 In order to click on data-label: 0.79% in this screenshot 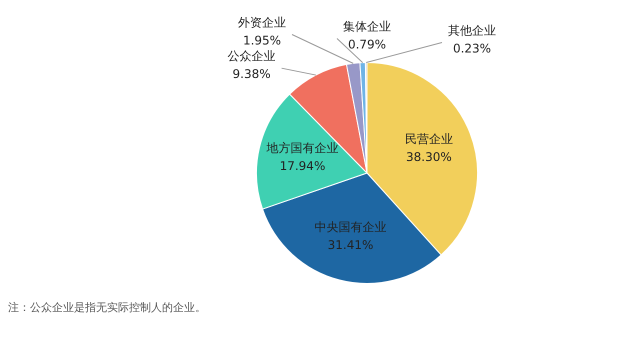, I will do `click(367, 45)`.